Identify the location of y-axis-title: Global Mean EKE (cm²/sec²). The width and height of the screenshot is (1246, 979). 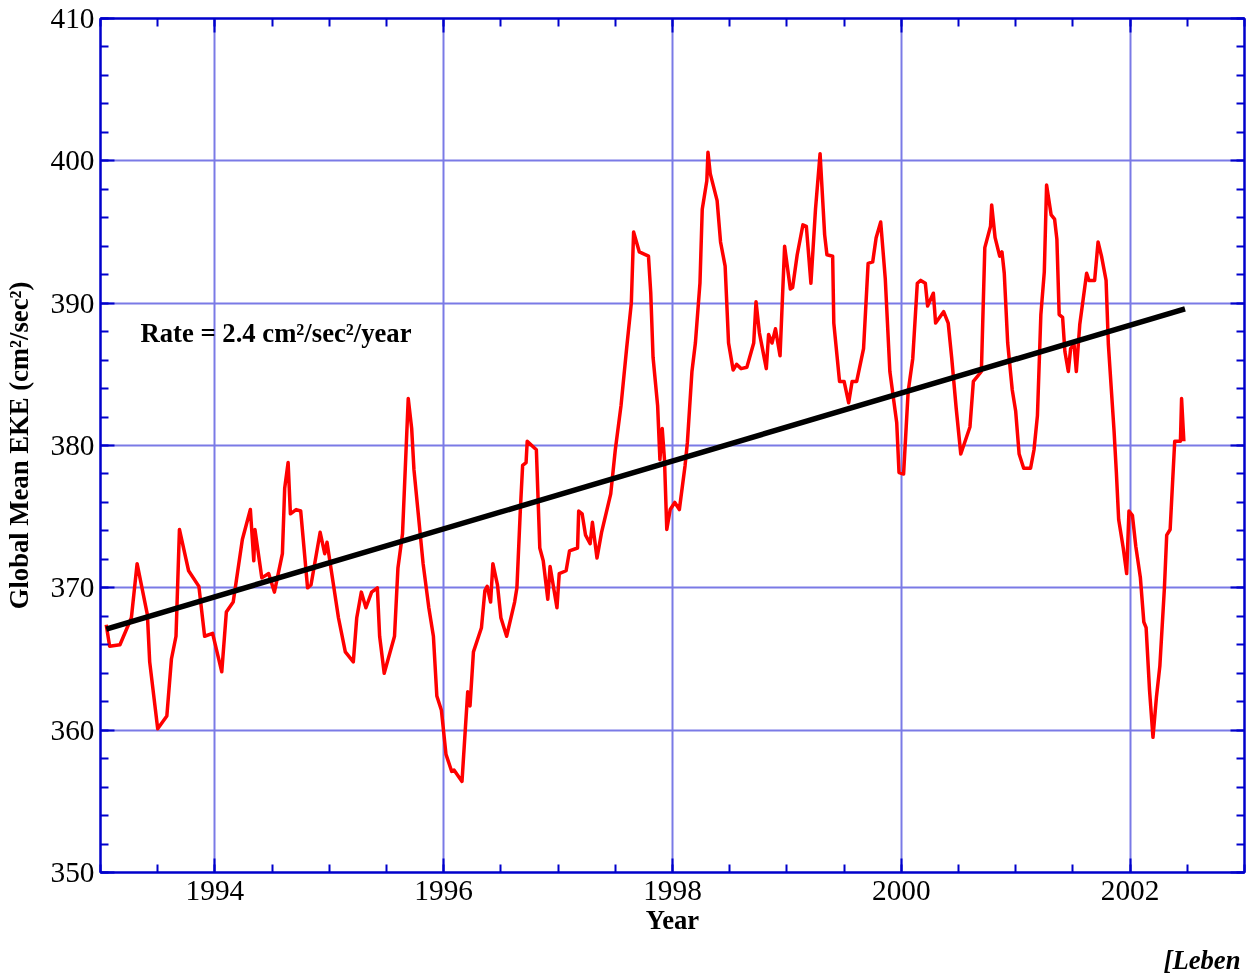
(18, 445).